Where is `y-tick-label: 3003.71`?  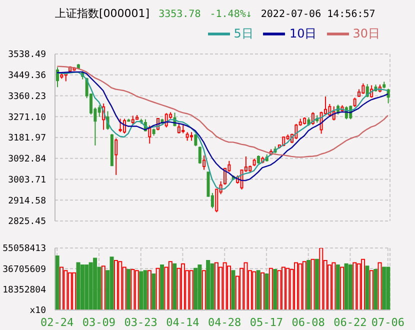 y-tick-label: 3003.71 is located at coordinates (27, 180).